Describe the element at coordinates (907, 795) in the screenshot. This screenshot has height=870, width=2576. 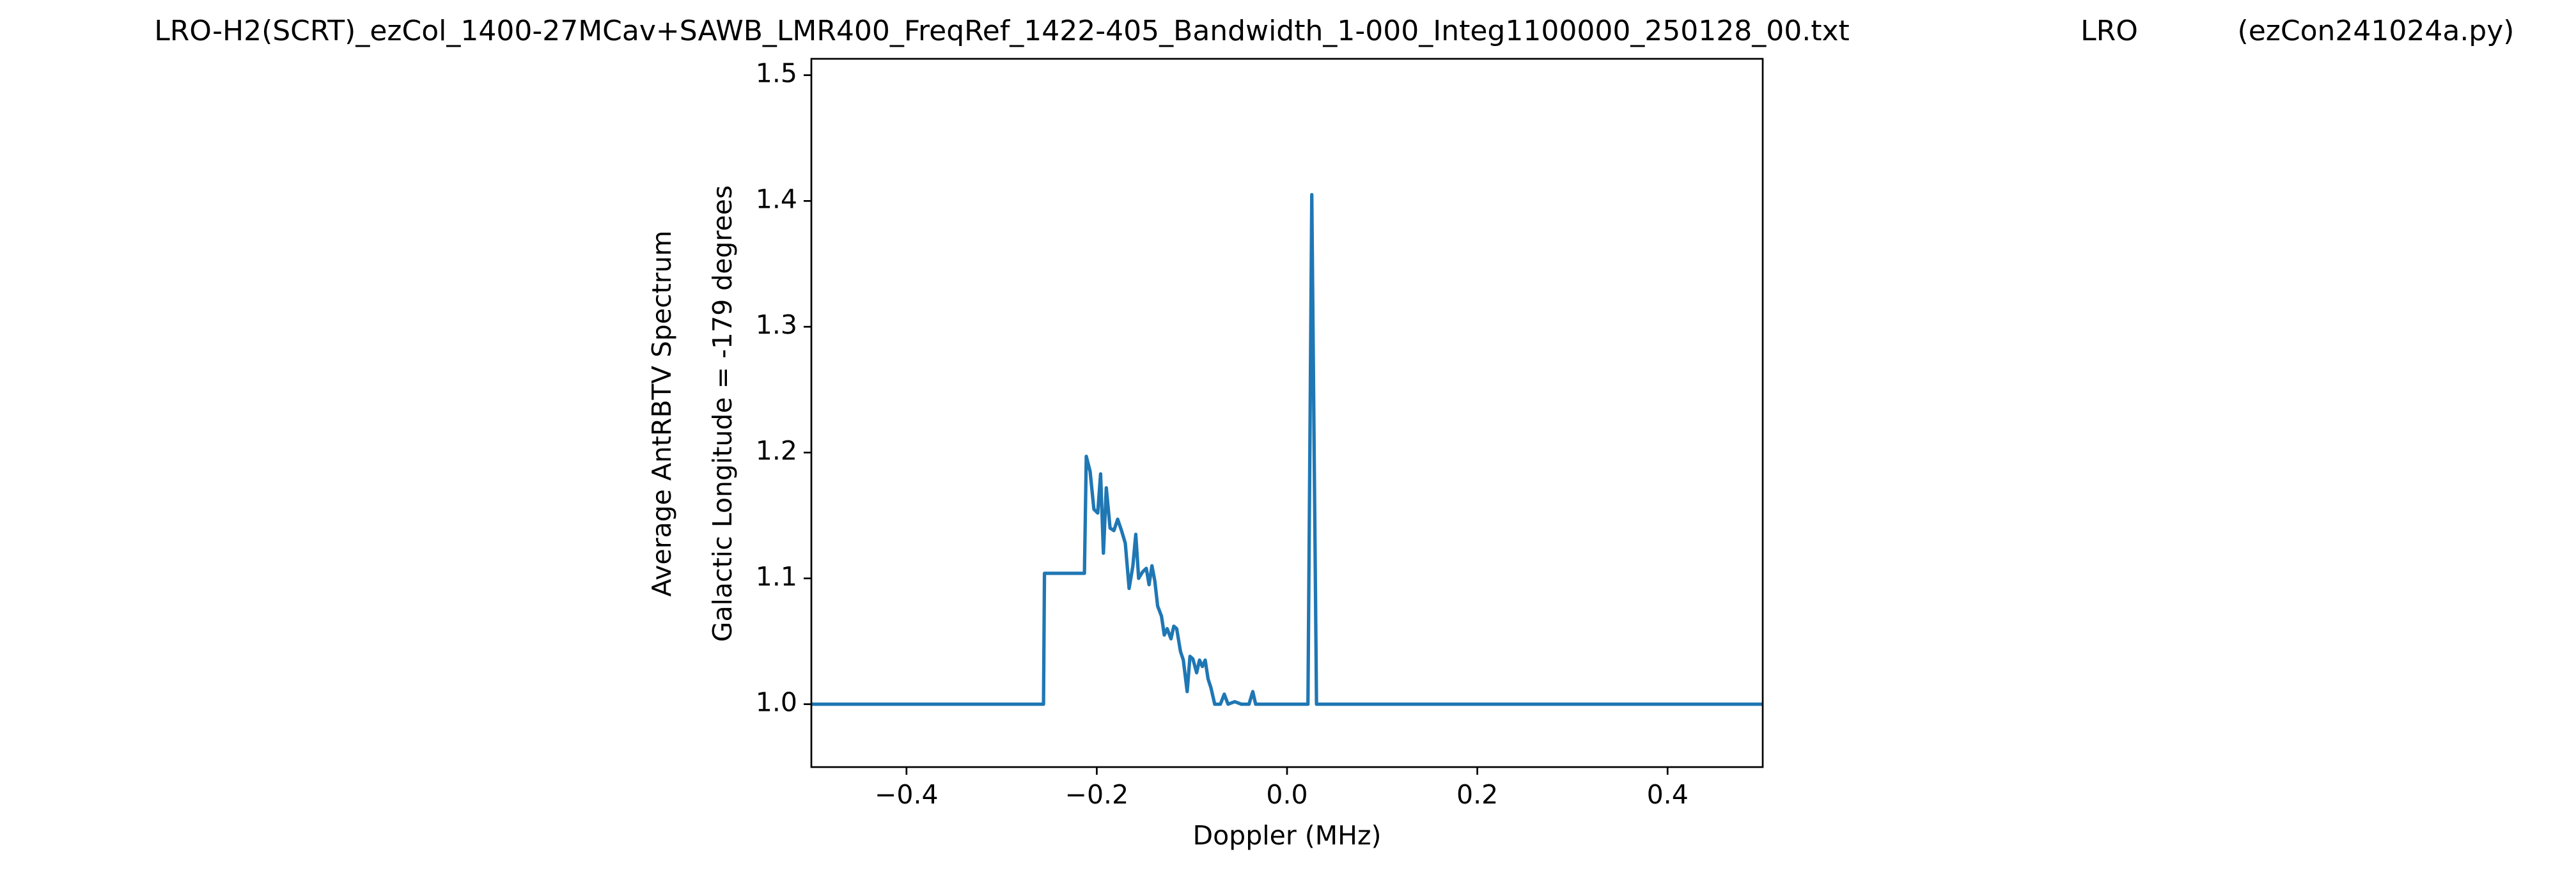
I see `x-tick-label: −0.4` at that location.